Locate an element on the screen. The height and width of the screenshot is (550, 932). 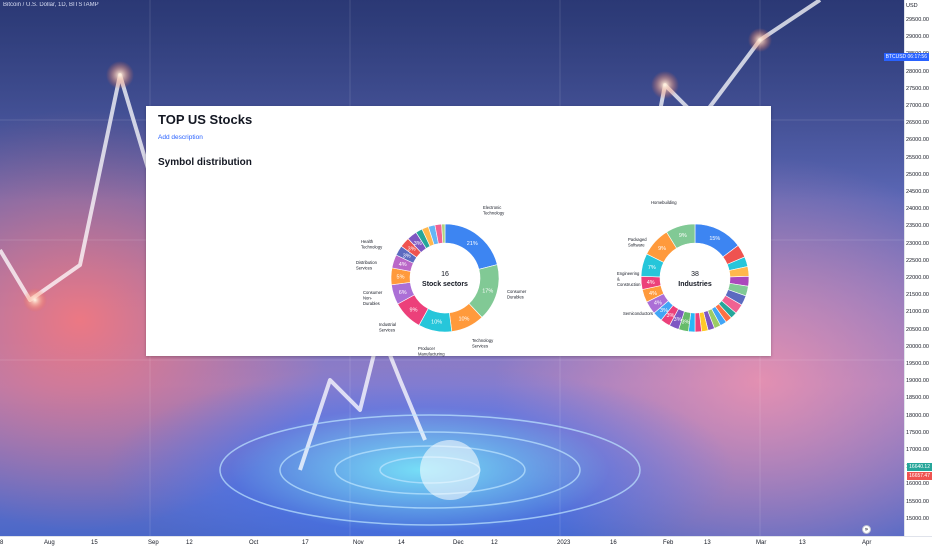
time-tick: 14 is located at coordinates (401, 543).